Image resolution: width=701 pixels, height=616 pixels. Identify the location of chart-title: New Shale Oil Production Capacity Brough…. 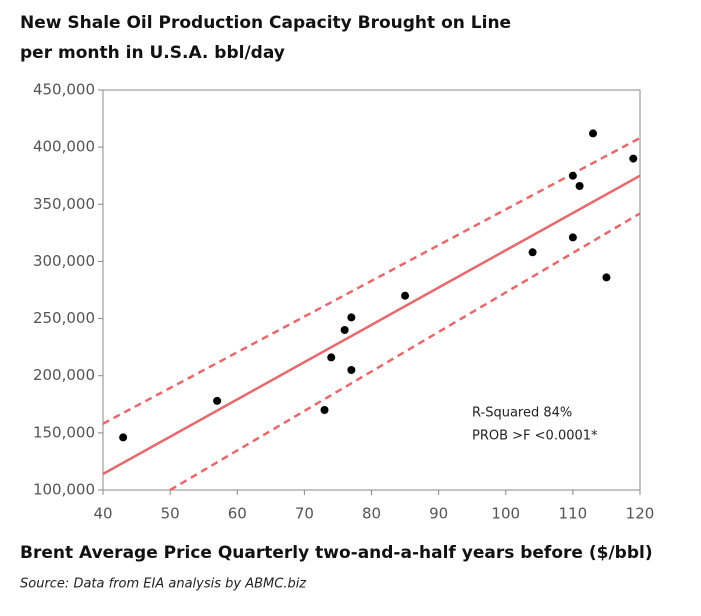
(266, 38).